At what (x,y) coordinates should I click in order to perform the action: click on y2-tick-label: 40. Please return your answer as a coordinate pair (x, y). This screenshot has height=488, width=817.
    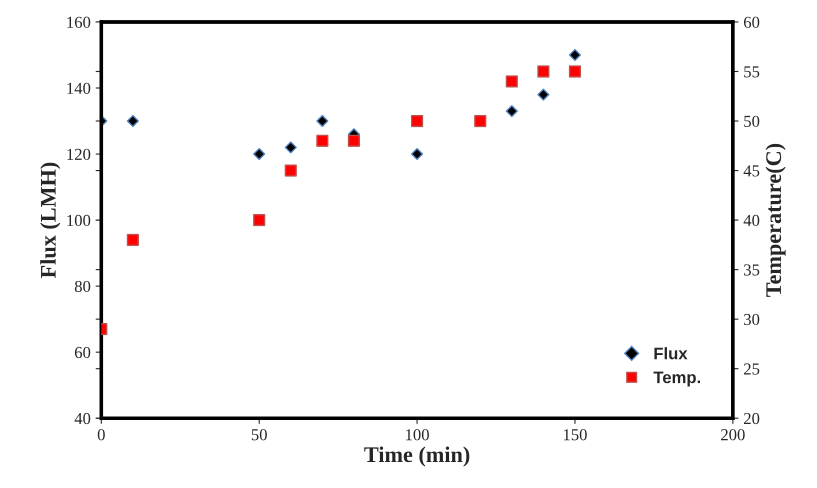
    Looking at the image, I should click on (752, 220).